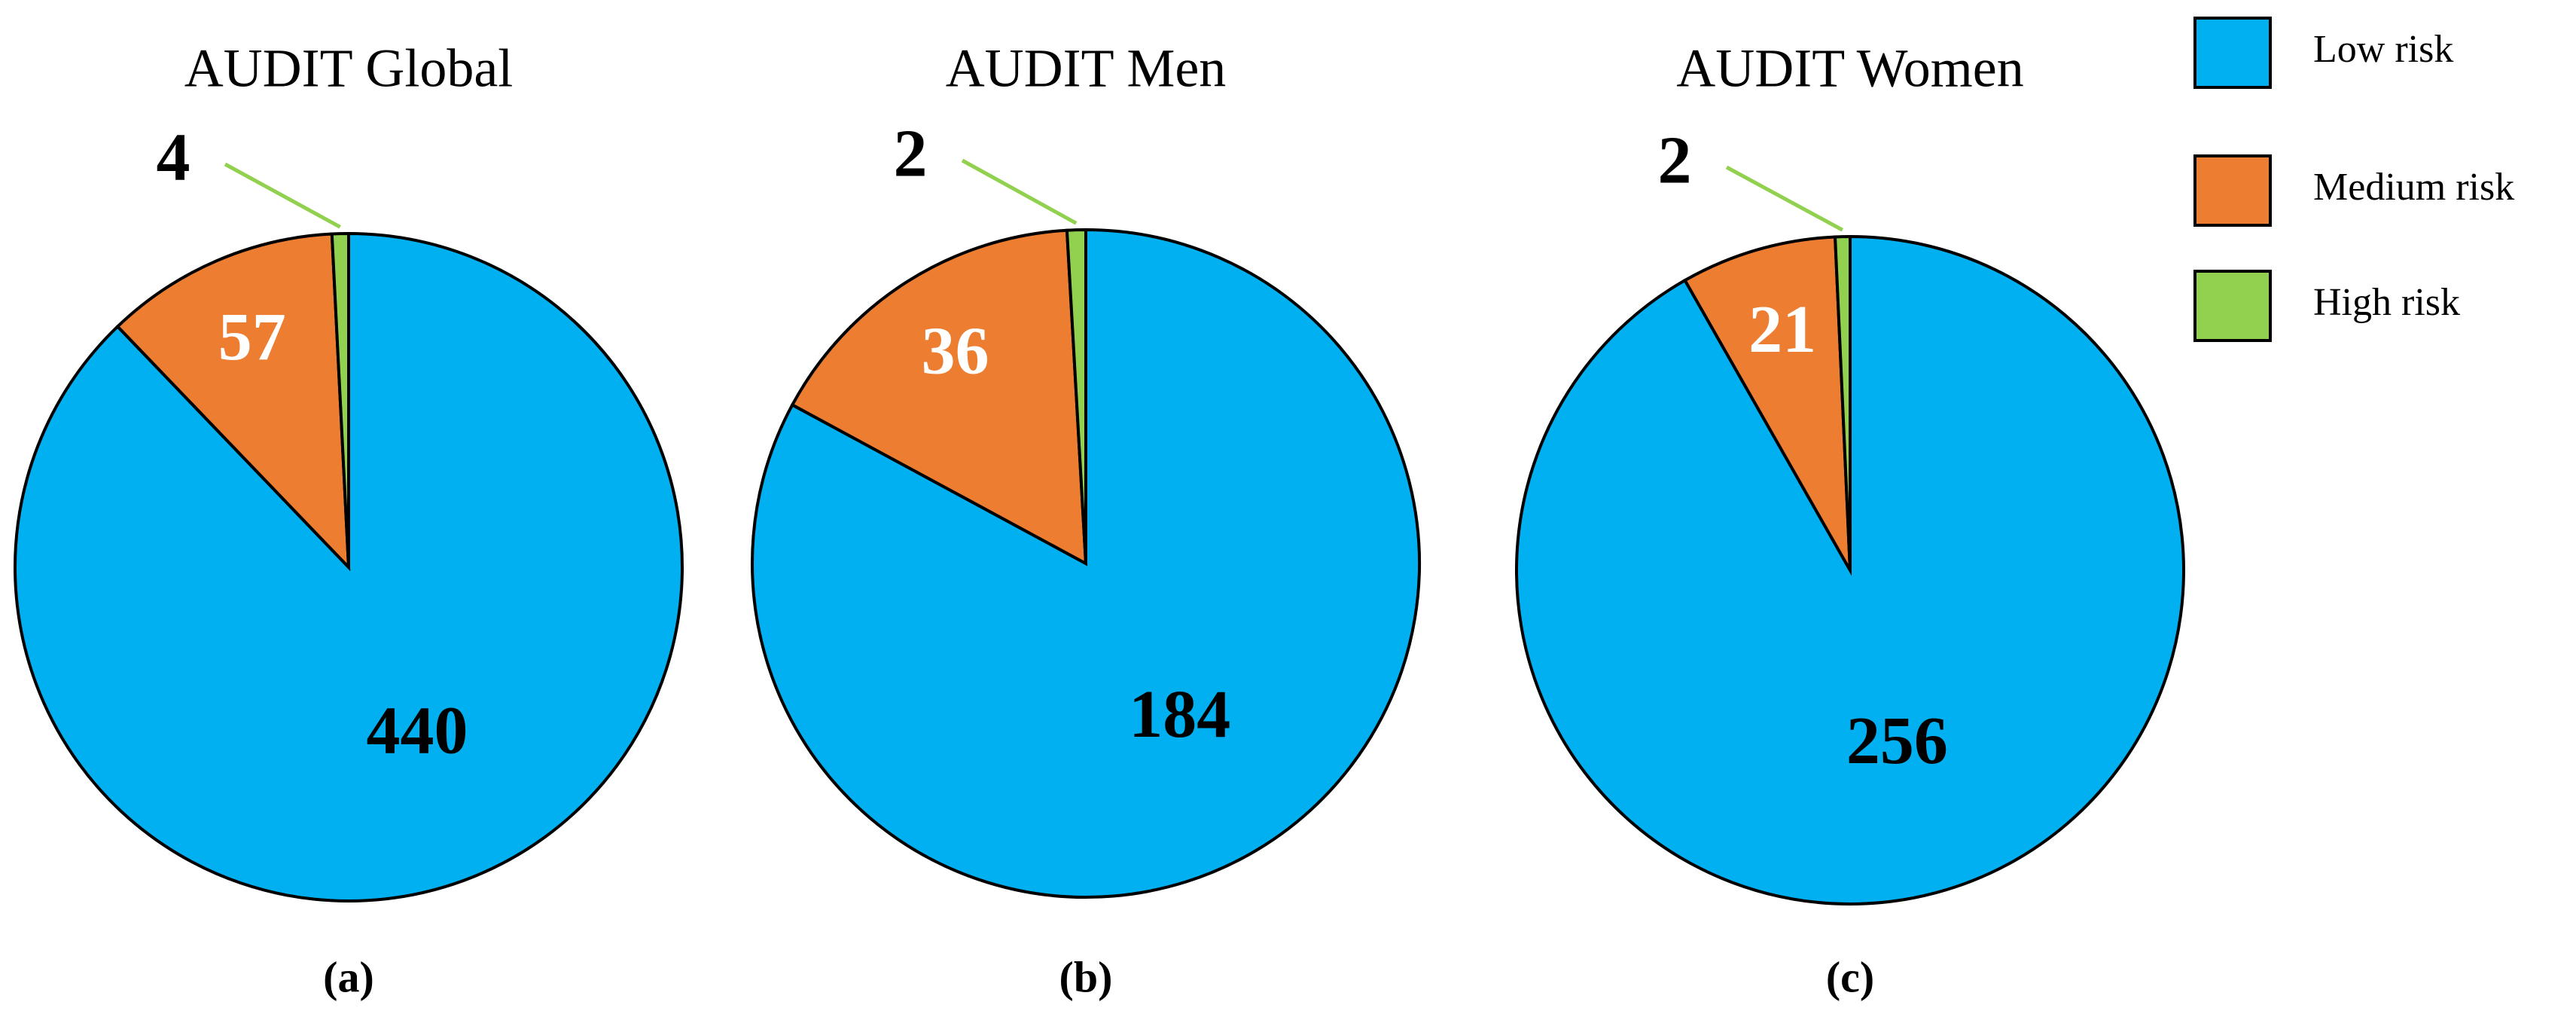  What do you see at coordinates (348, 976) in the screenshot?
I see `caption: (a)` at bounding box center [348, 976].